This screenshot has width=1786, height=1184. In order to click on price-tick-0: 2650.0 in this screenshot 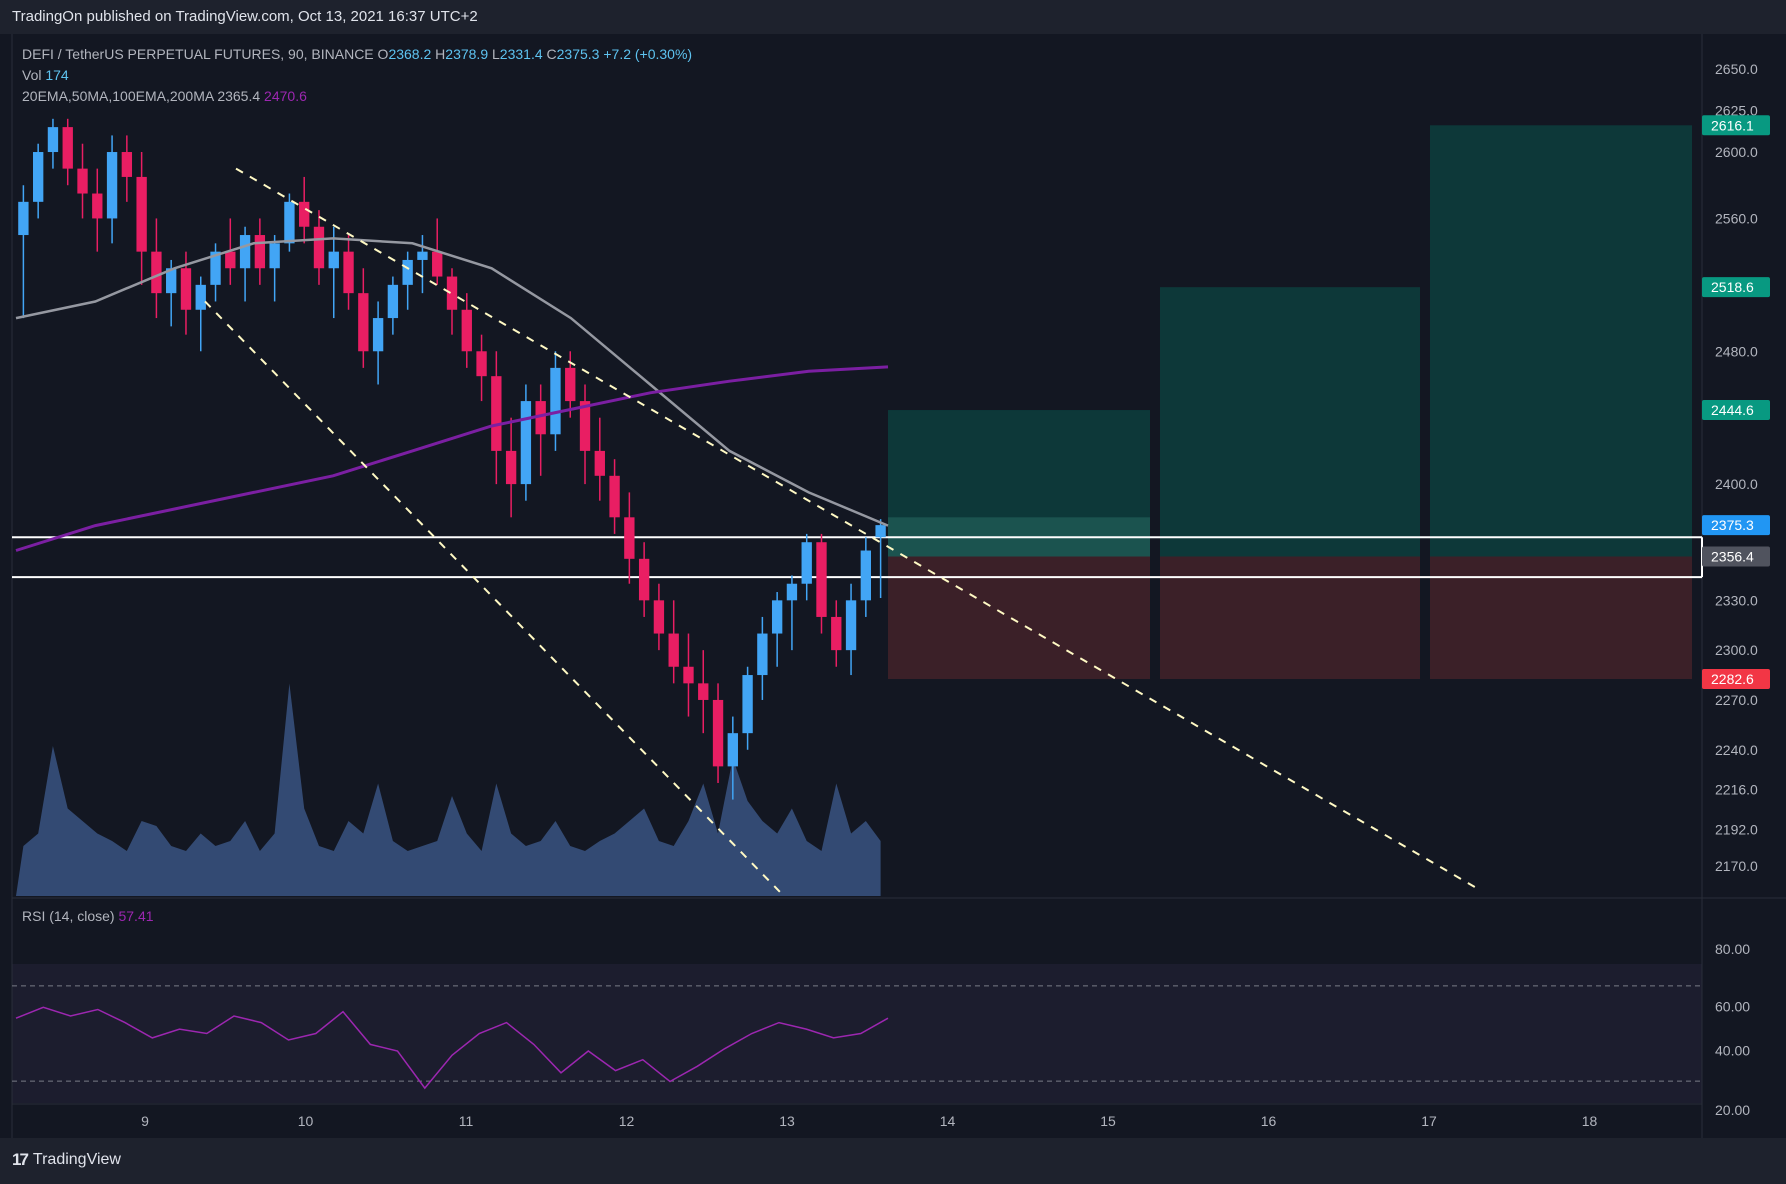, I will do `click(1736, 69)`.